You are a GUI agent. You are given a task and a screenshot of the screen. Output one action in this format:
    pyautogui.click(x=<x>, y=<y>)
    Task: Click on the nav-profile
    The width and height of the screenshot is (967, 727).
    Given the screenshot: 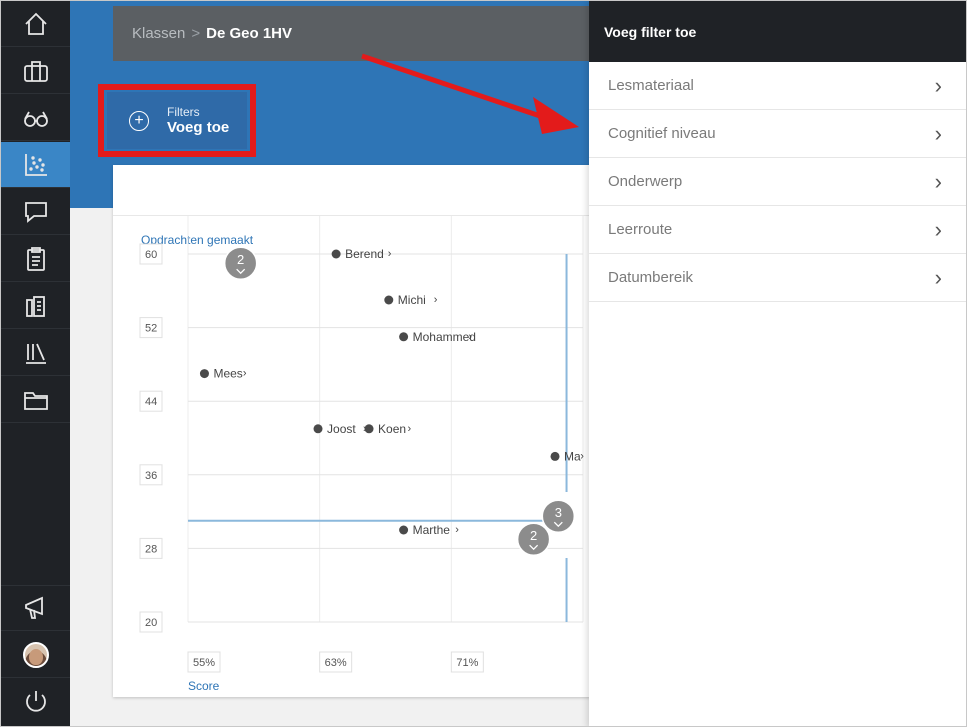 What is the action you would take?
    pyautogui.click(x=35, y=655)
    